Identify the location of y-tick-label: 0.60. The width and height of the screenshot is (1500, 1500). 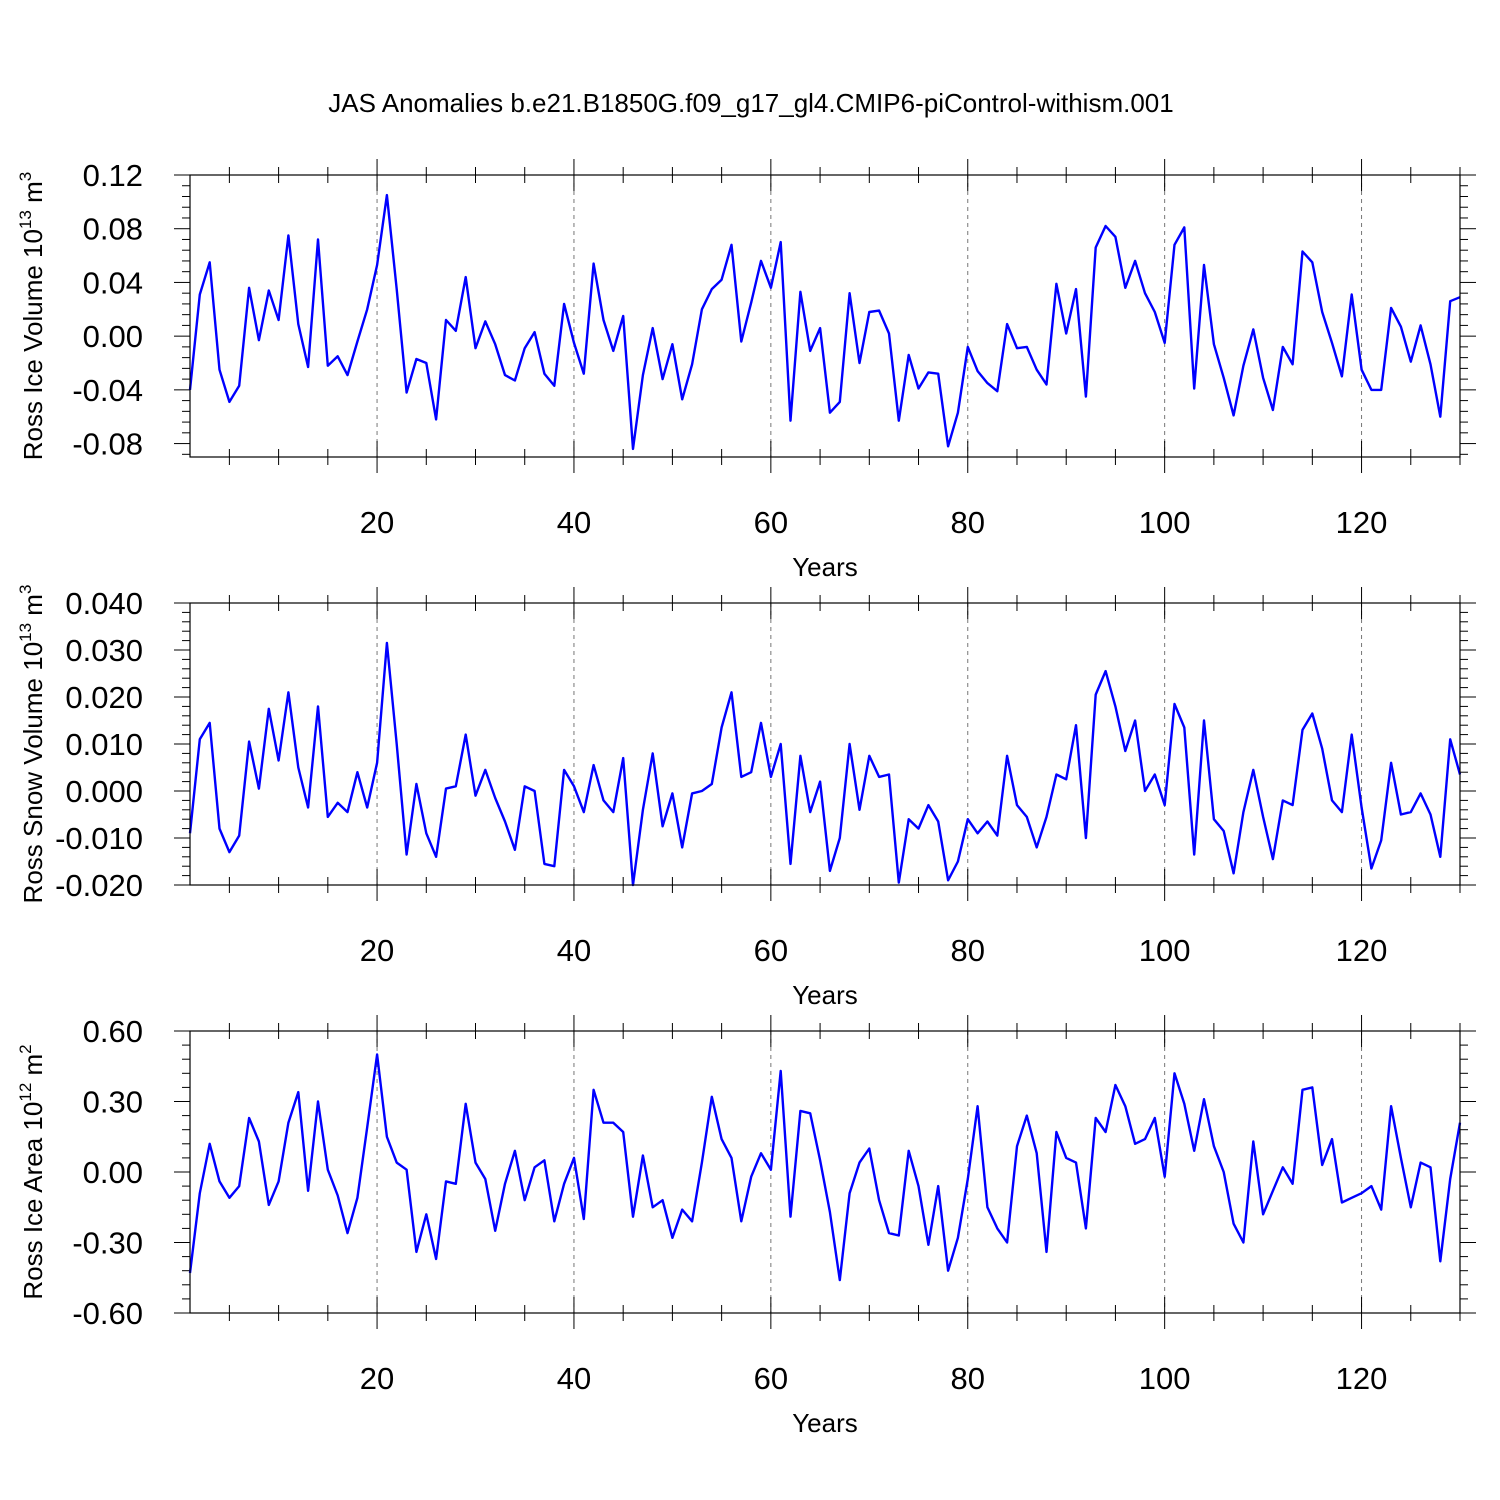
(113, 1031).